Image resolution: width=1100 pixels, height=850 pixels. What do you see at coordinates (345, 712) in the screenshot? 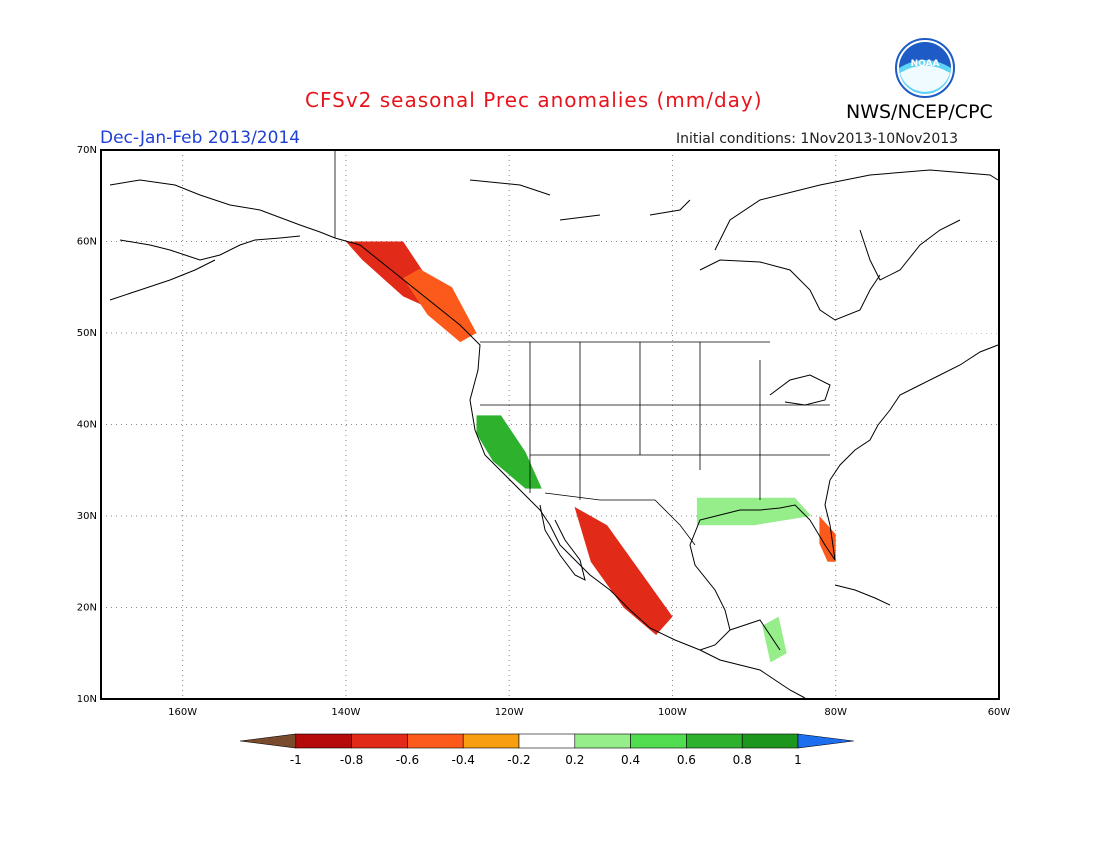
I see `lon-tick-label: 140W` at bounding box center [345, 712].